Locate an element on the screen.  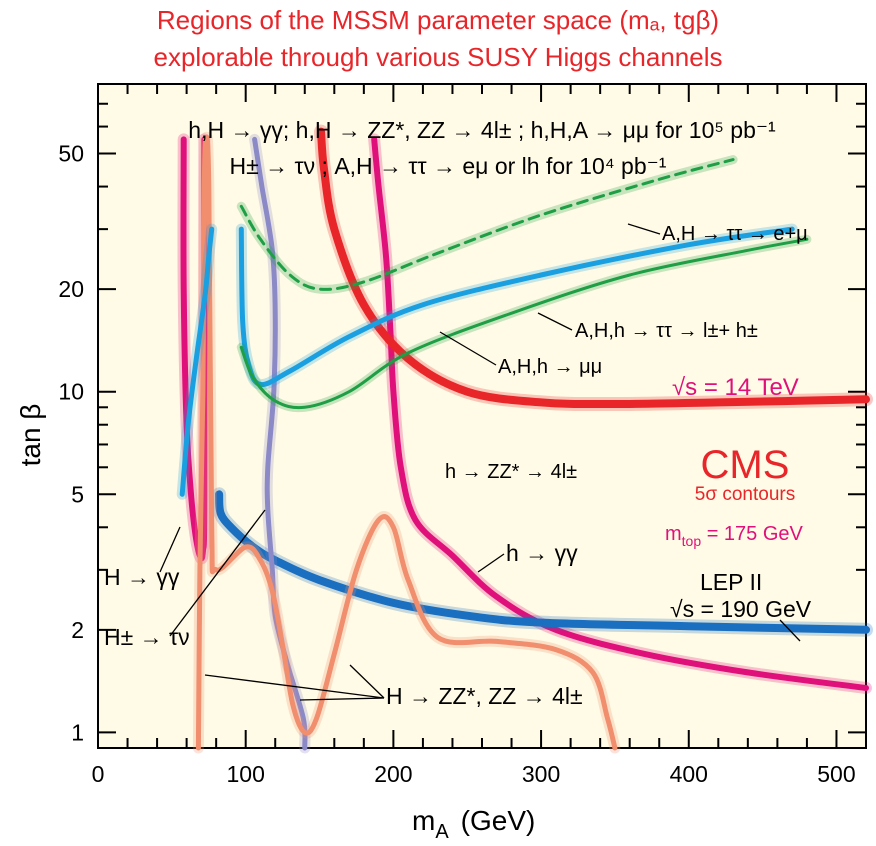
y-tick-label: 20 is located at coordinates (71, 289).